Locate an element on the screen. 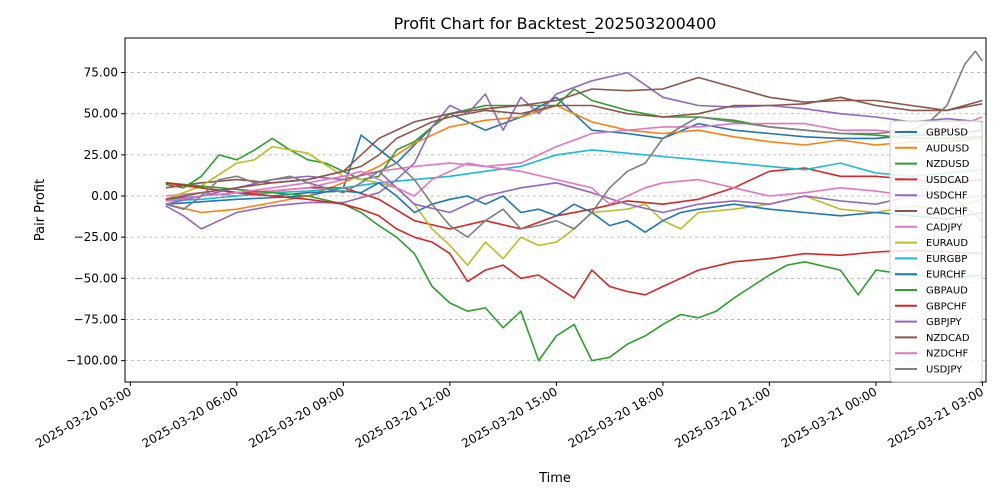  series-line-cadjpy is located at coordinates (574, 156).